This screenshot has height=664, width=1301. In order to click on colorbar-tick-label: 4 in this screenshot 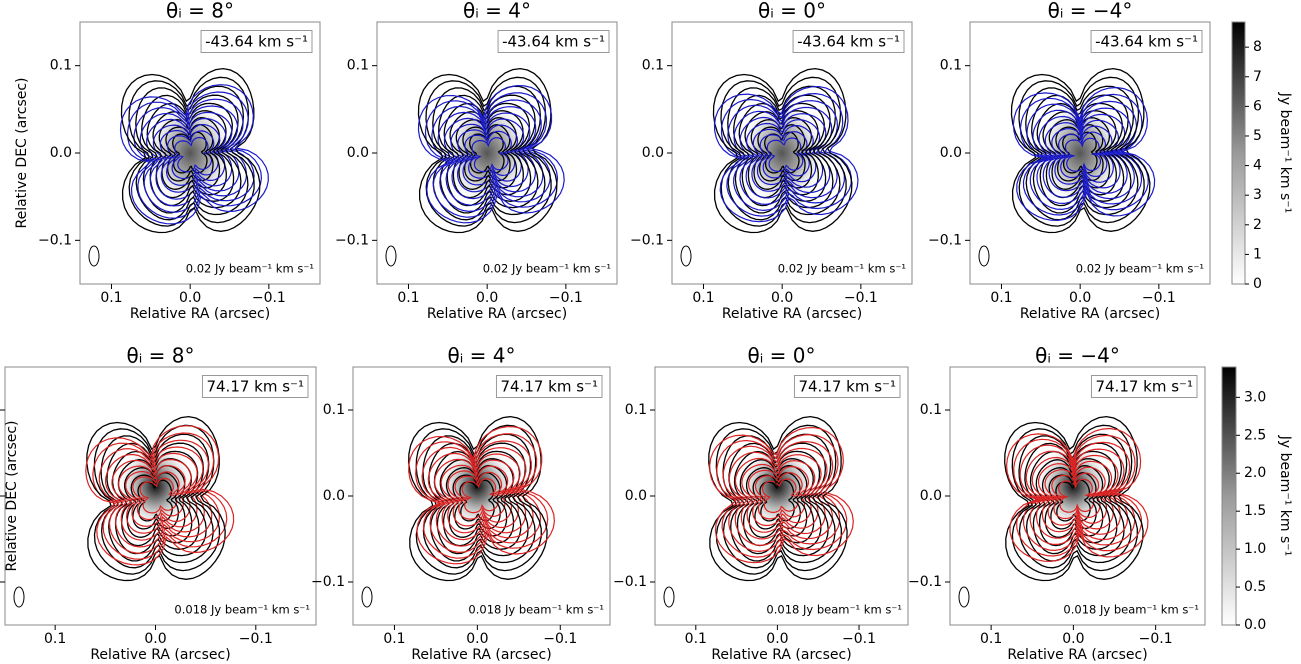, I will do `click(1257, 166)`.